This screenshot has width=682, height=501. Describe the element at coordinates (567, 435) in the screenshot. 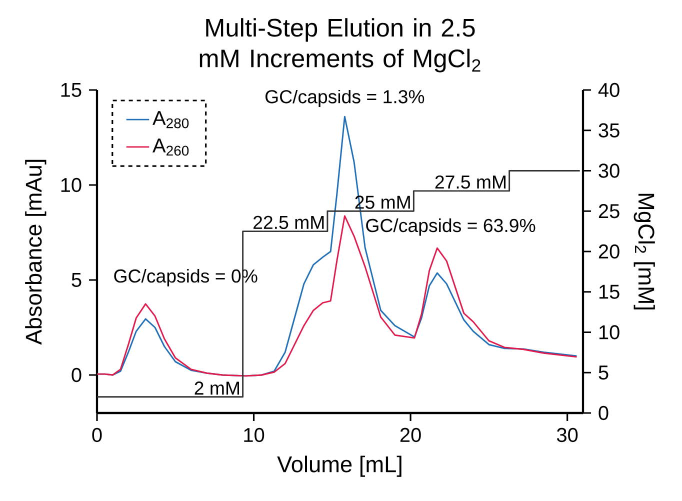

I see `x-tick-label: 30` at that location.